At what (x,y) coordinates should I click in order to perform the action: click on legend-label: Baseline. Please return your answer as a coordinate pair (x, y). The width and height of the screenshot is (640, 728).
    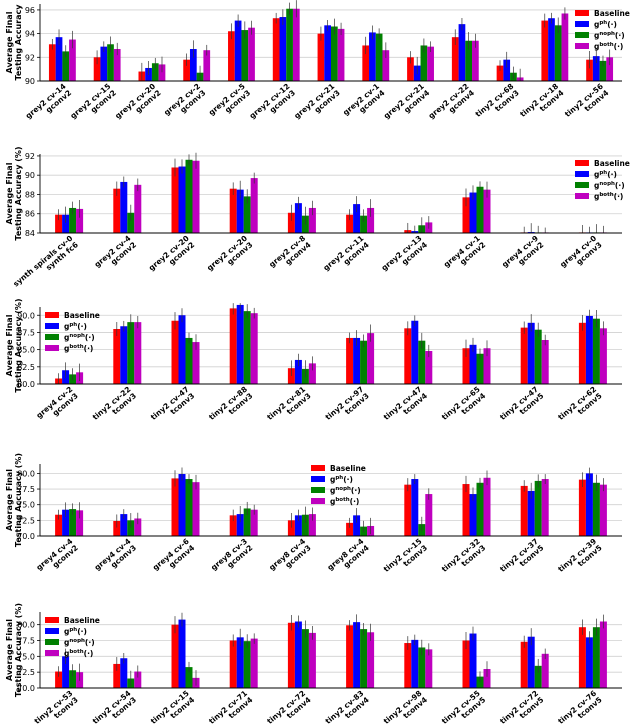
    Looking at the image, I should click on (612, 163).